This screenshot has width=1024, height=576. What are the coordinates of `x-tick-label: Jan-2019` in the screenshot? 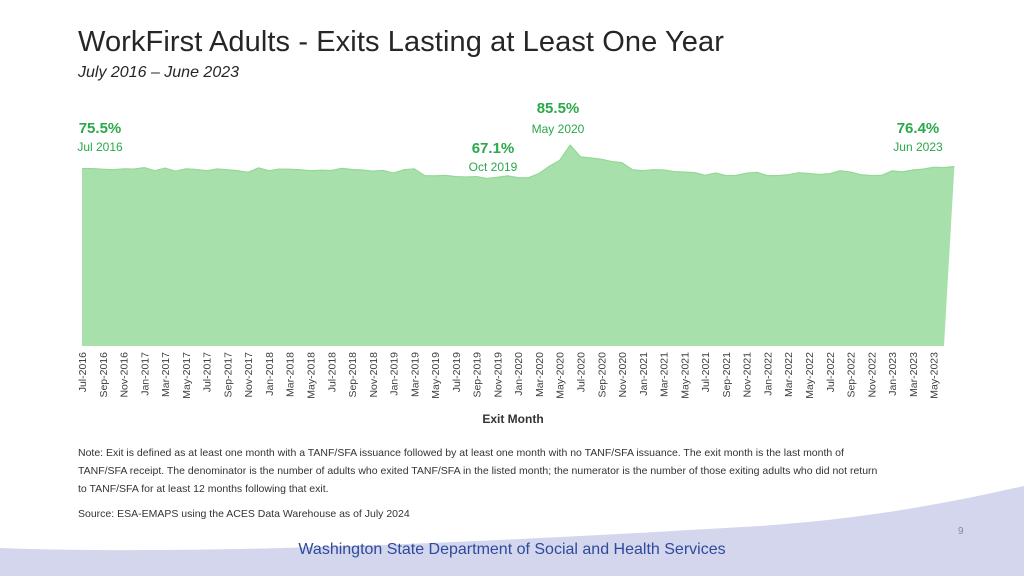 It's located at (395, 374).